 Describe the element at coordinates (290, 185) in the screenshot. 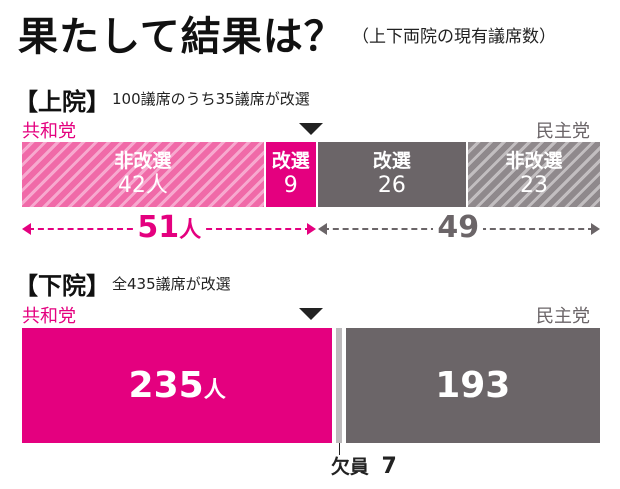

I see `senate-segment-value: 9` at that location.